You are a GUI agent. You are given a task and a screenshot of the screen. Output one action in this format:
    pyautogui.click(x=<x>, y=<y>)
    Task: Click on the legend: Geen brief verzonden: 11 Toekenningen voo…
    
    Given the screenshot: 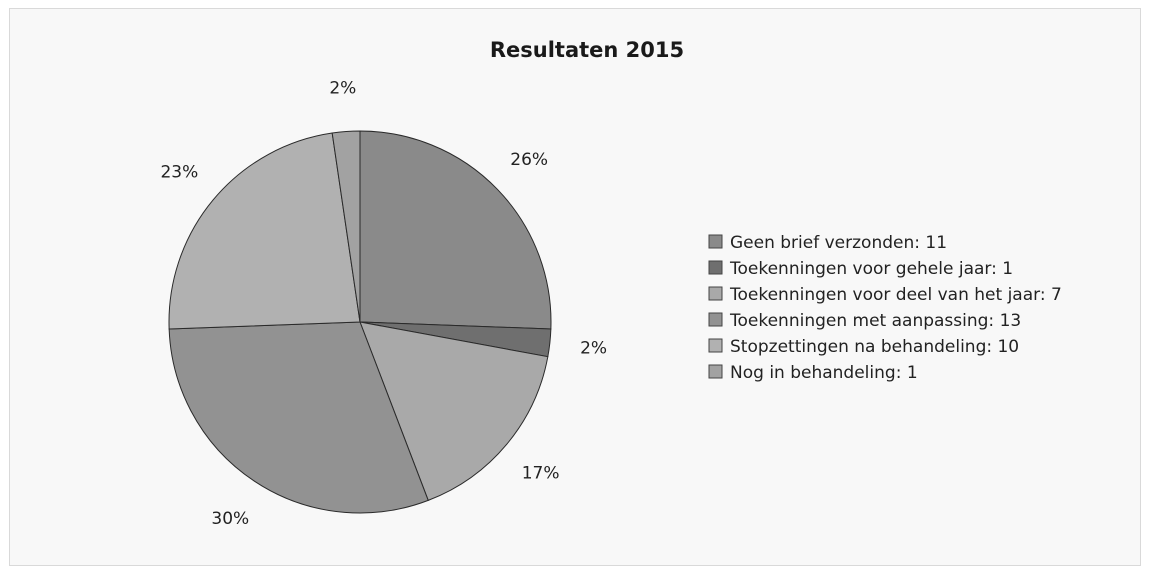 What is the action you would take?
    pyautogui.click(x=885, y=308)
    